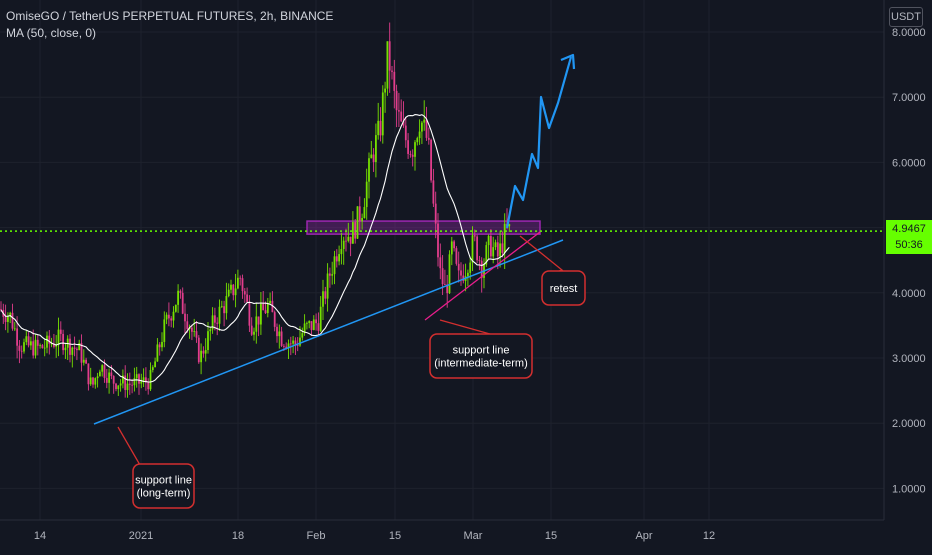 This screenshot has width=932, height=555. What do you see at coordinates (909, 163) in the screenshot?
I see `price-tick-2: 6.0000` at bounding box center [909, 163].